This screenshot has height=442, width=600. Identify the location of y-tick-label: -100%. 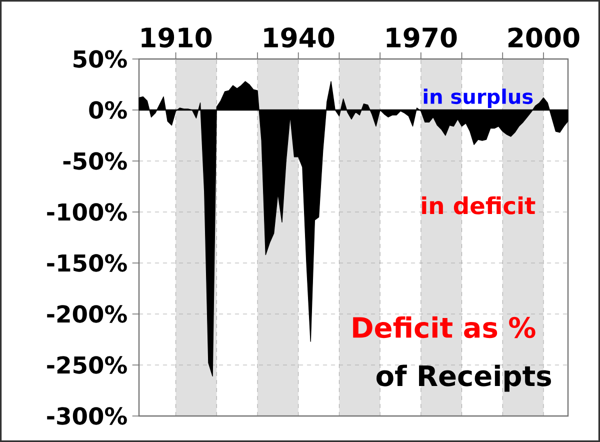
(87, 212).